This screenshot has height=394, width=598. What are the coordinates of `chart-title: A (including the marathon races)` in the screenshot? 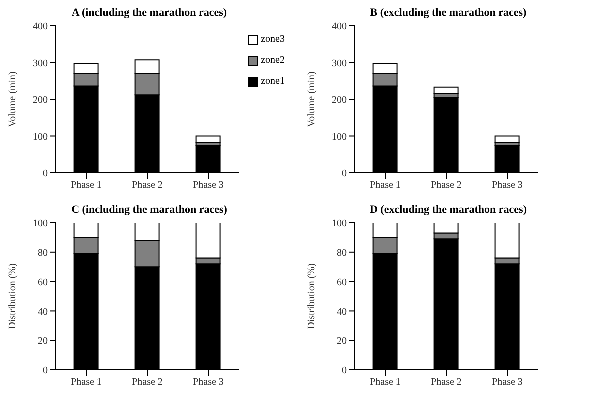 It's located at (149, 13).